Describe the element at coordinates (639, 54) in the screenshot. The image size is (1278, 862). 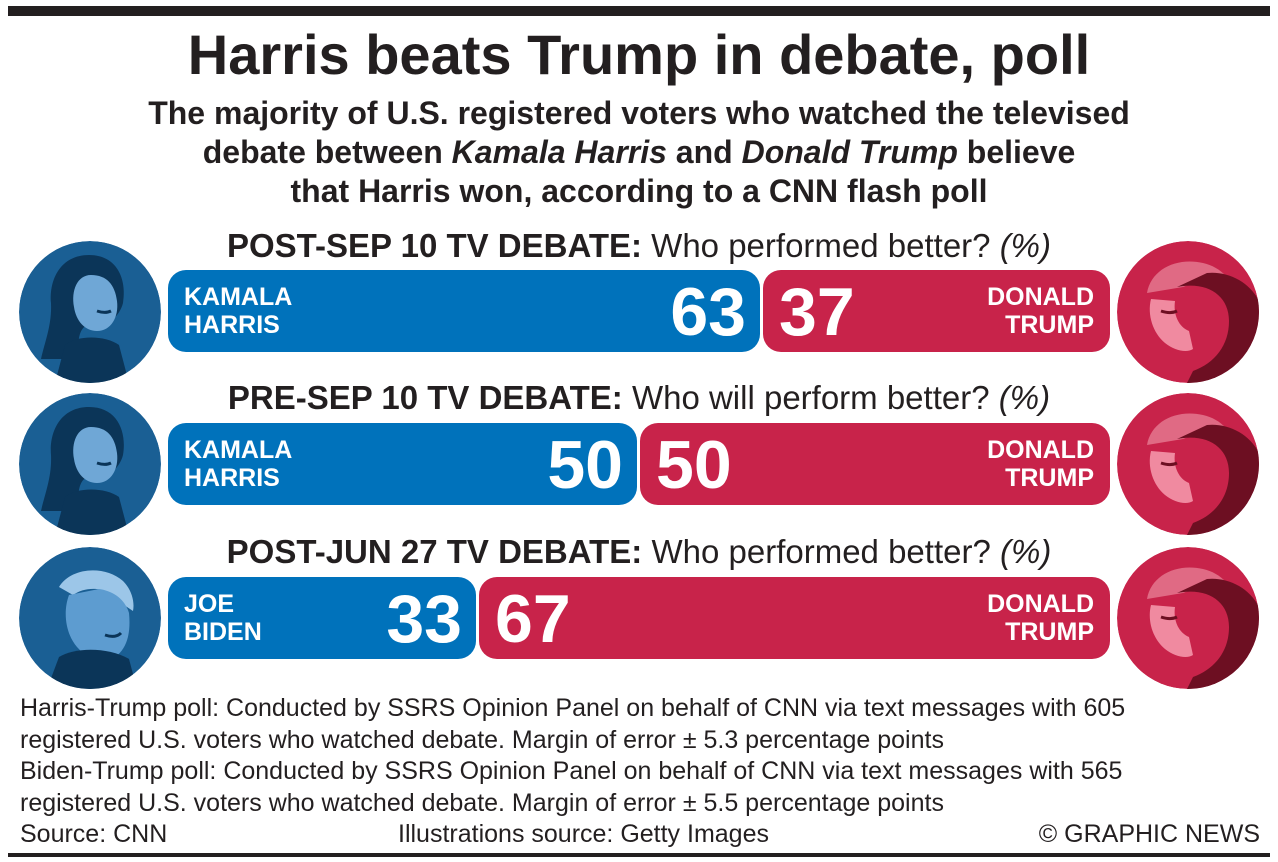
I see `page-title: Harris beats Trump in debate, poll` at that location.